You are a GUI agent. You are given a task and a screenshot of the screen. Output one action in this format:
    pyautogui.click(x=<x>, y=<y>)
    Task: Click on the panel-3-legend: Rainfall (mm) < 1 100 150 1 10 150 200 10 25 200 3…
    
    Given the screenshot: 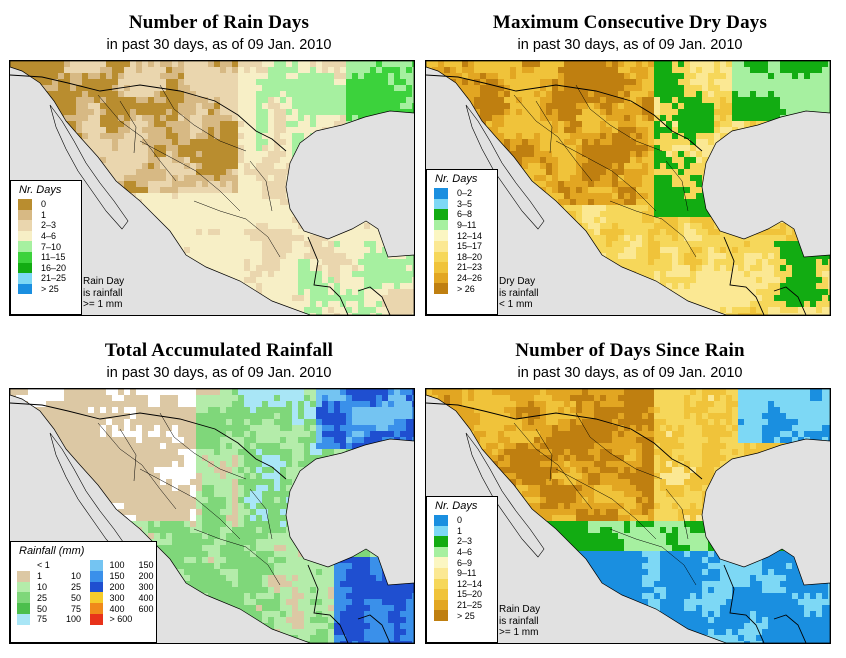 What is the action you would take?
    pyautogui.click(x=83, y=592)
    